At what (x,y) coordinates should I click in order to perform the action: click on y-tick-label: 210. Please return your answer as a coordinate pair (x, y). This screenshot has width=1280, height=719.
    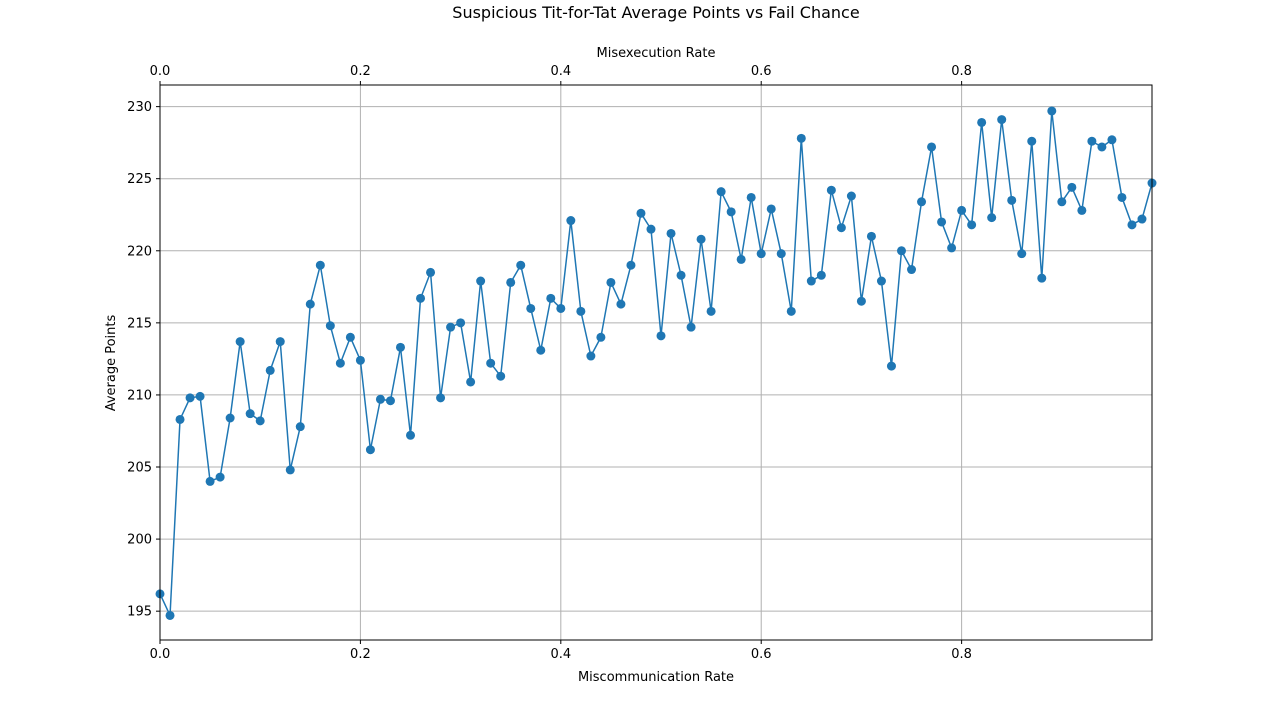
    Looking at the image, I should click on (139, 395).